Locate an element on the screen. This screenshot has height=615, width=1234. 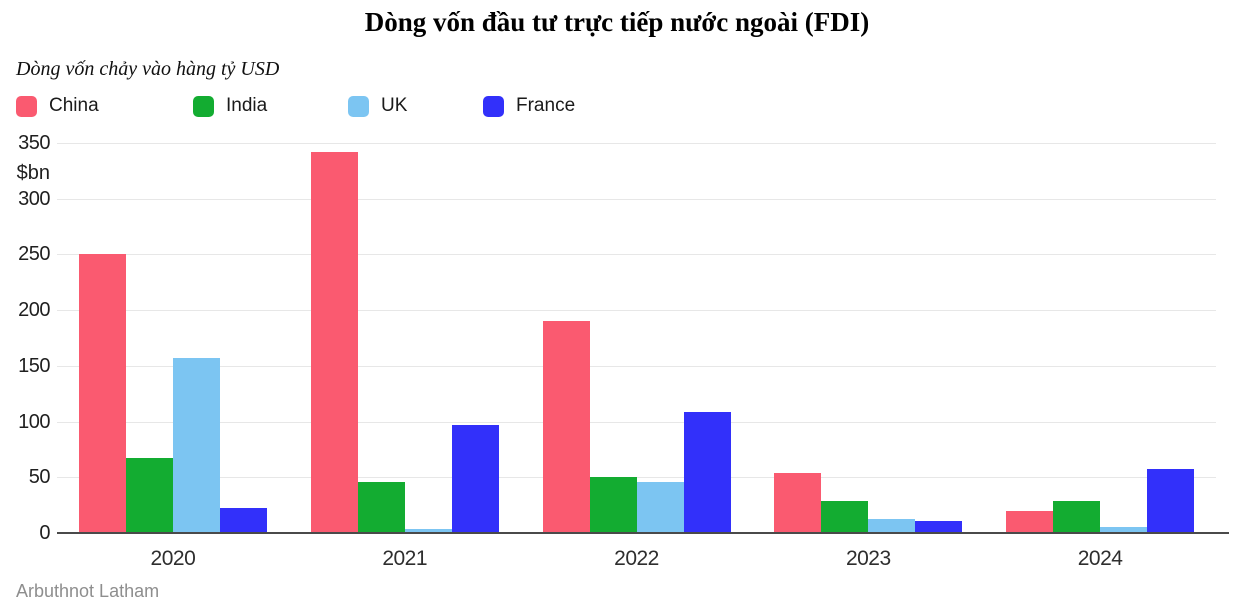
y-tick-label-50: 50 is located at coordinates (39, 477).